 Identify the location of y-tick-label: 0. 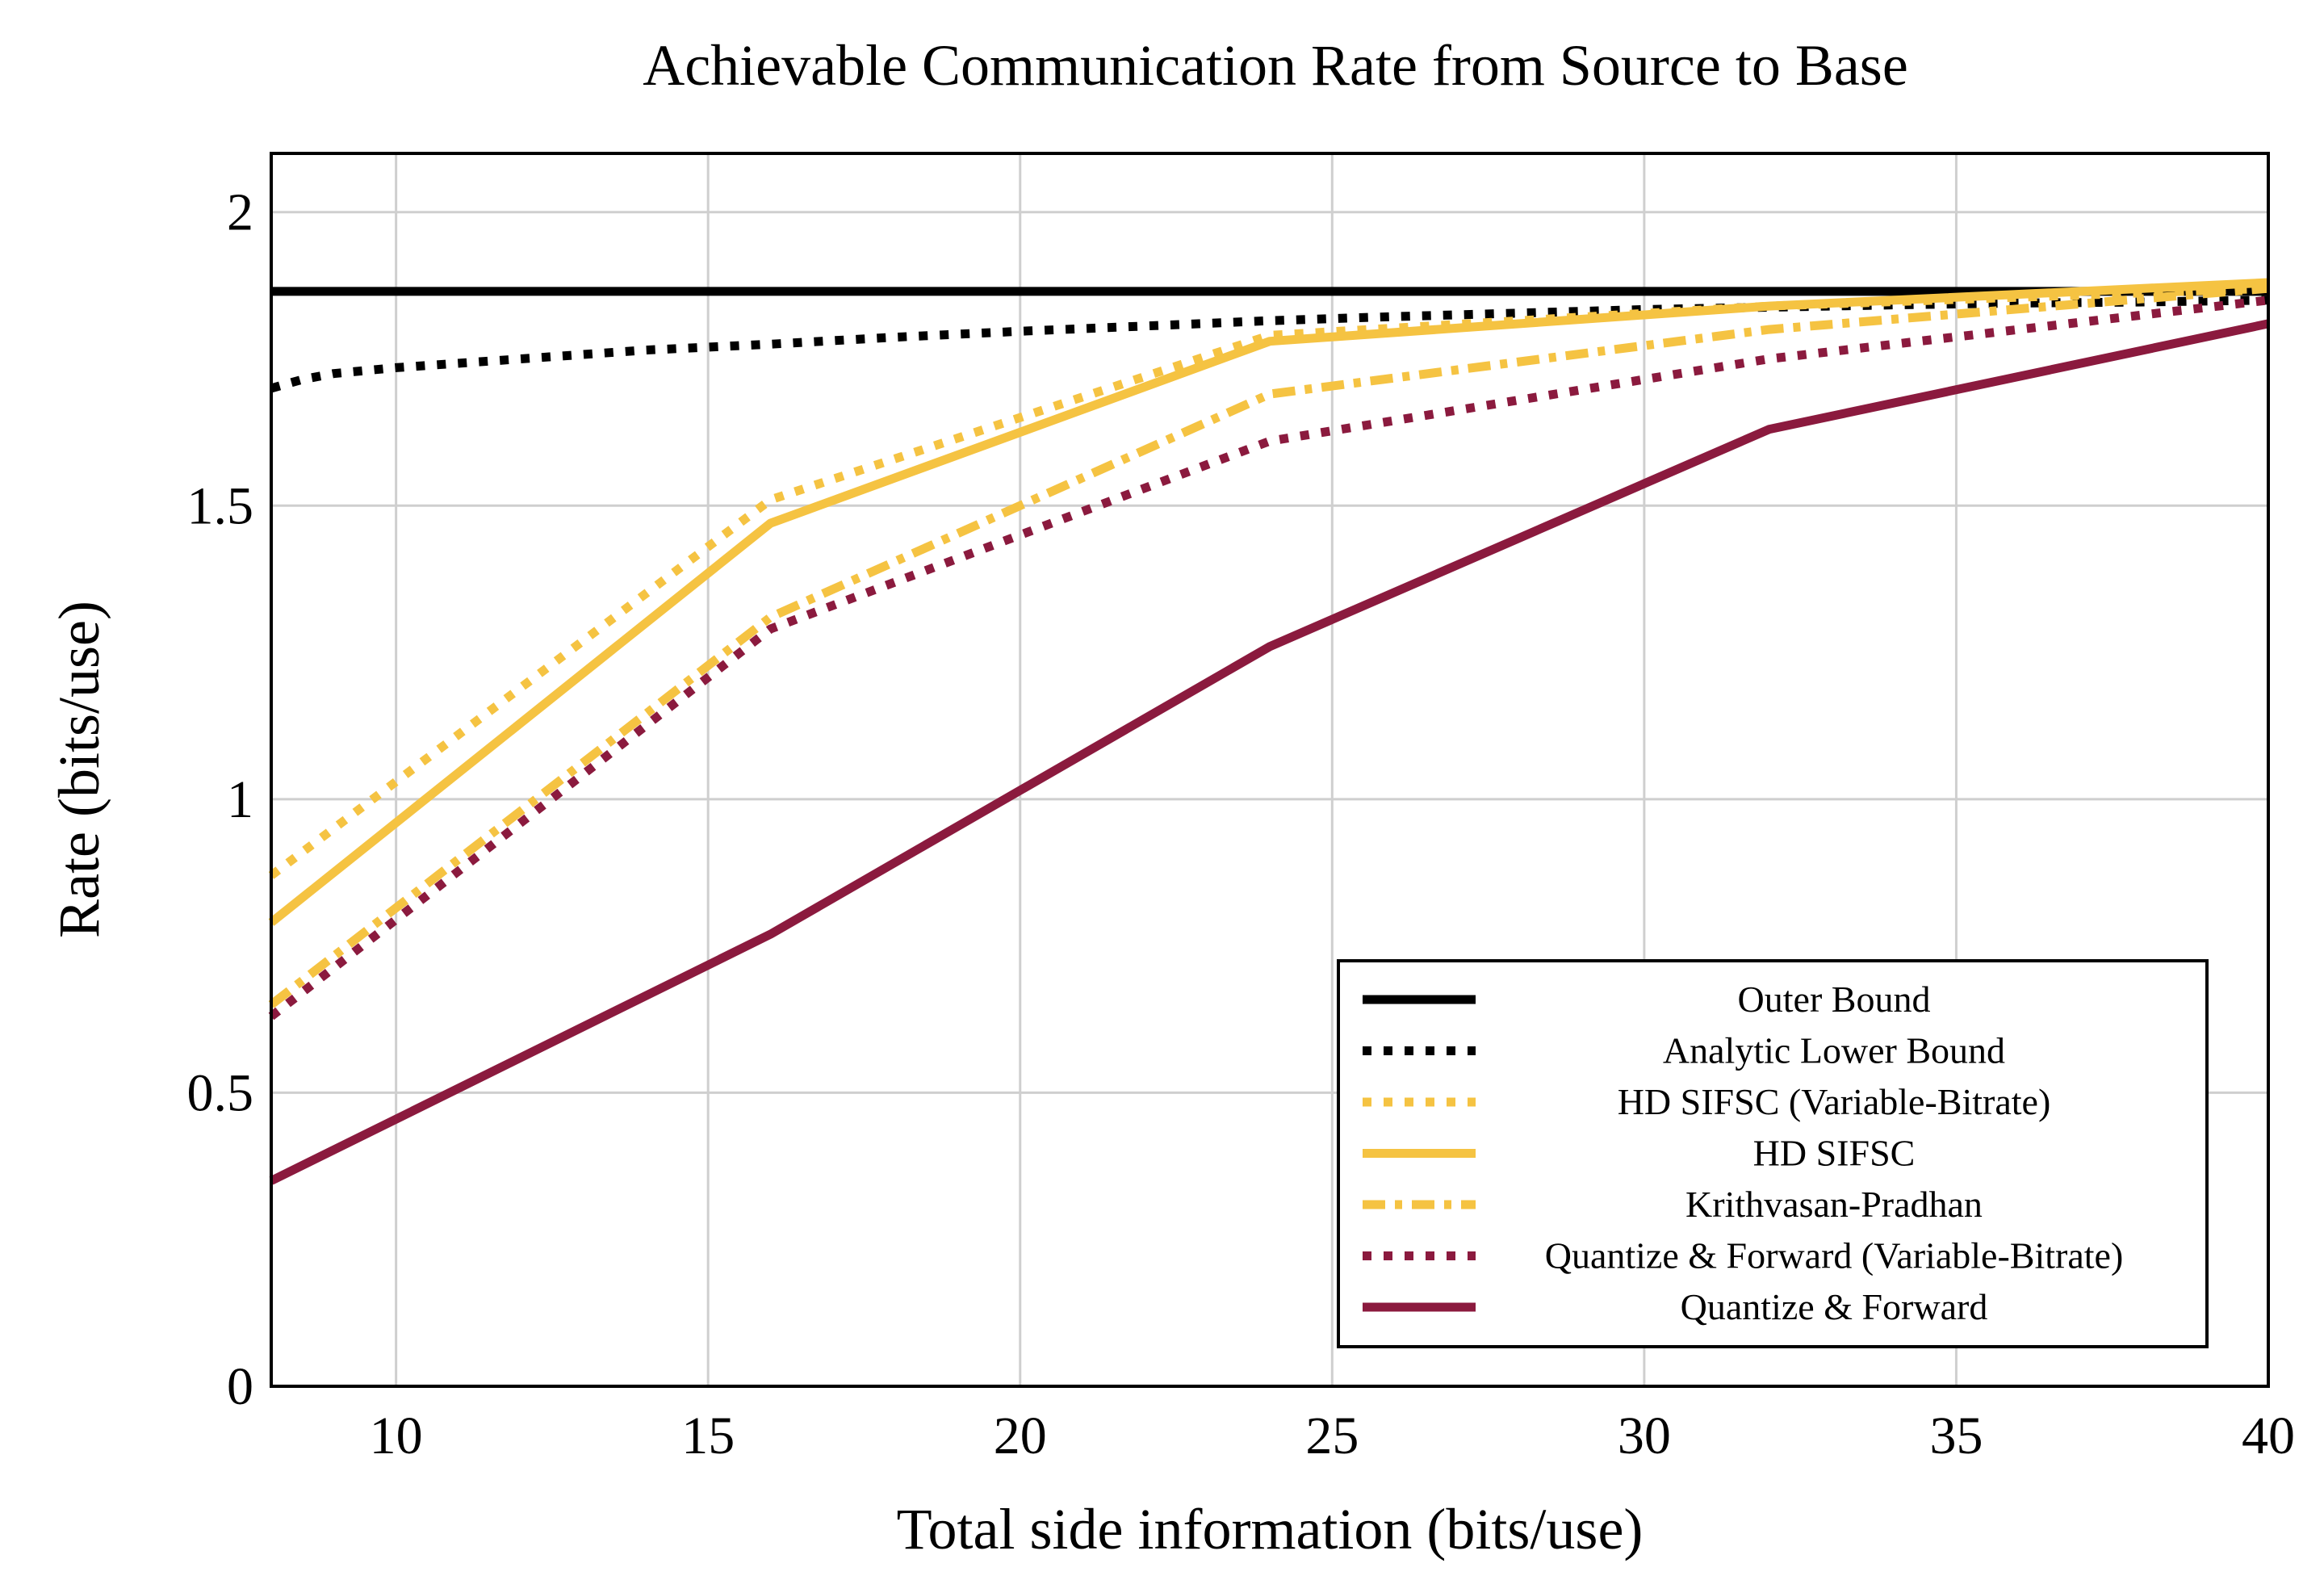
(240, 1386).